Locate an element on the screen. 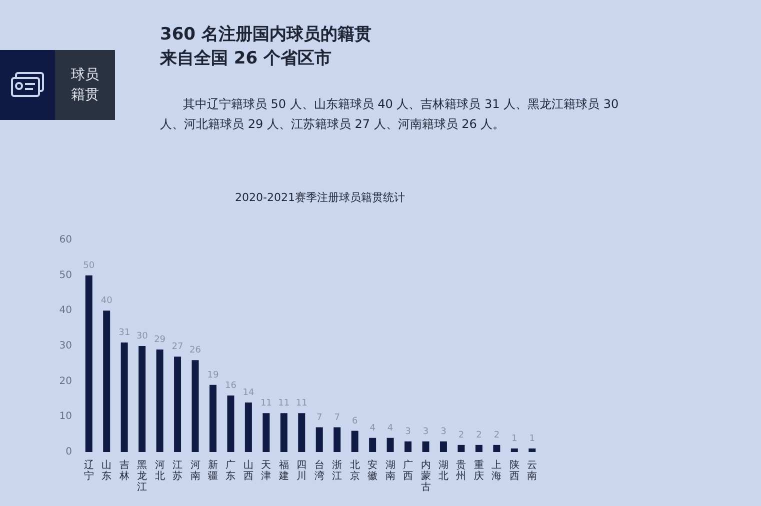  text: 来自全国 26 个省区市 is located at coordinates (245, 58).